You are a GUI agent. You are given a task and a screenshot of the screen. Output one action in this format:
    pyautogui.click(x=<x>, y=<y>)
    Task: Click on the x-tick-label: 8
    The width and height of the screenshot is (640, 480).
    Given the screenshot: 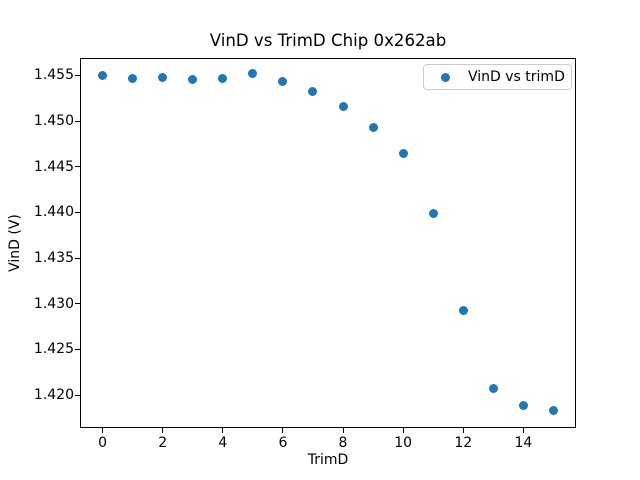 What is the action you would take?
    pyautogui.click(x=343, y=443)
    